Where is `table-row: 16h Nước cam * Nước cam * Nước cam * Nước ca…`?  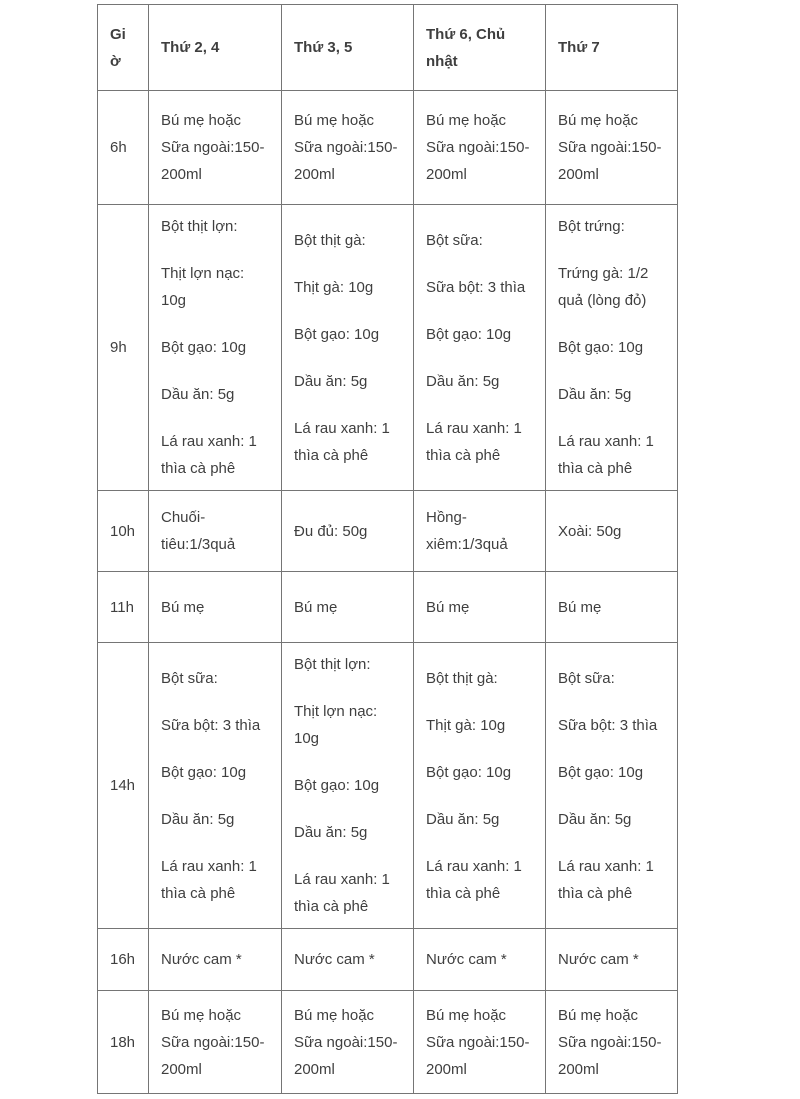
table-row: 16h Nước cam * Nước cam * Nước cam * Nước ca… is located at coordinates (387, 959).